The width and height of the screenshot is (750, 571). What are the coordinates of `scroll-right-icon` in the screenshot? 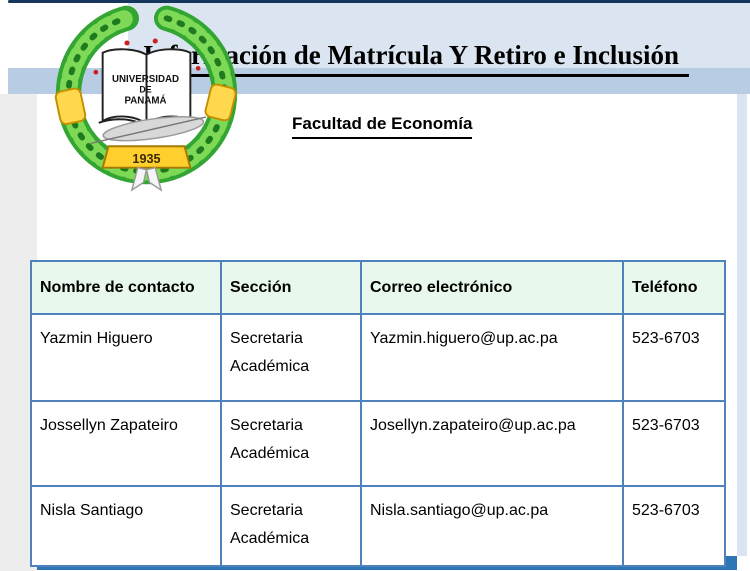 It's located at (220, 102).